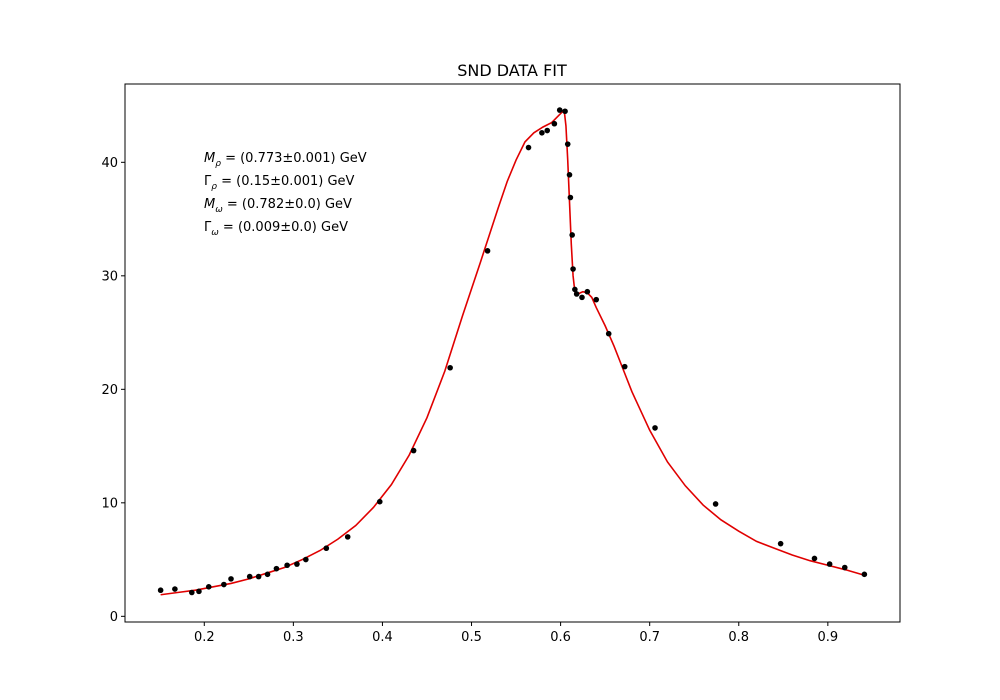 The image size is (1000, 700). I want to click on y-tick-label: 40, so click(109, 163).